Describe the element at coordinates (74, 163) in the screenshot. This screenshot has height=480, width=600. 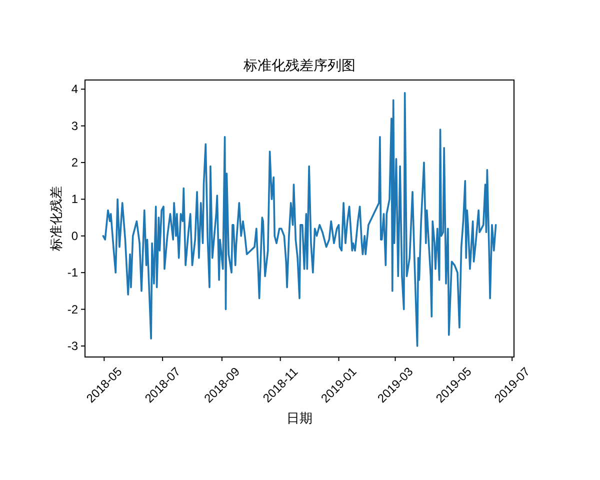
I see `y-tick-label: 2` at that location.